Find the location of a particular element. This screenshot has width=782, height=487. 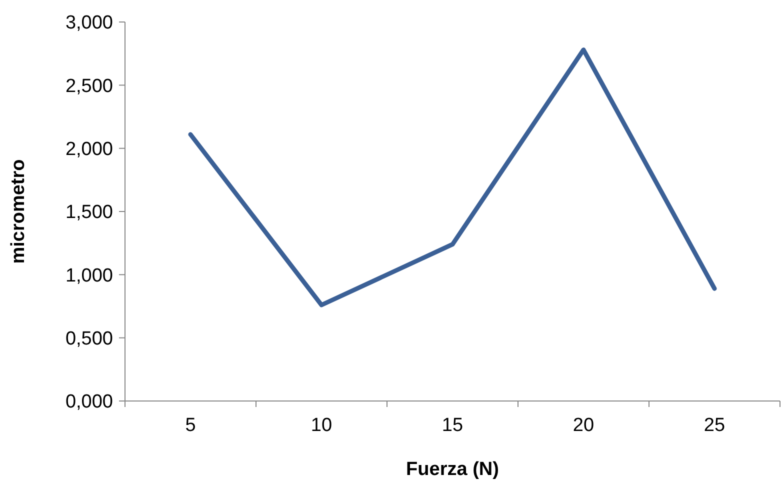

x-tick-label: 20 is located at coordinates (583, 425).